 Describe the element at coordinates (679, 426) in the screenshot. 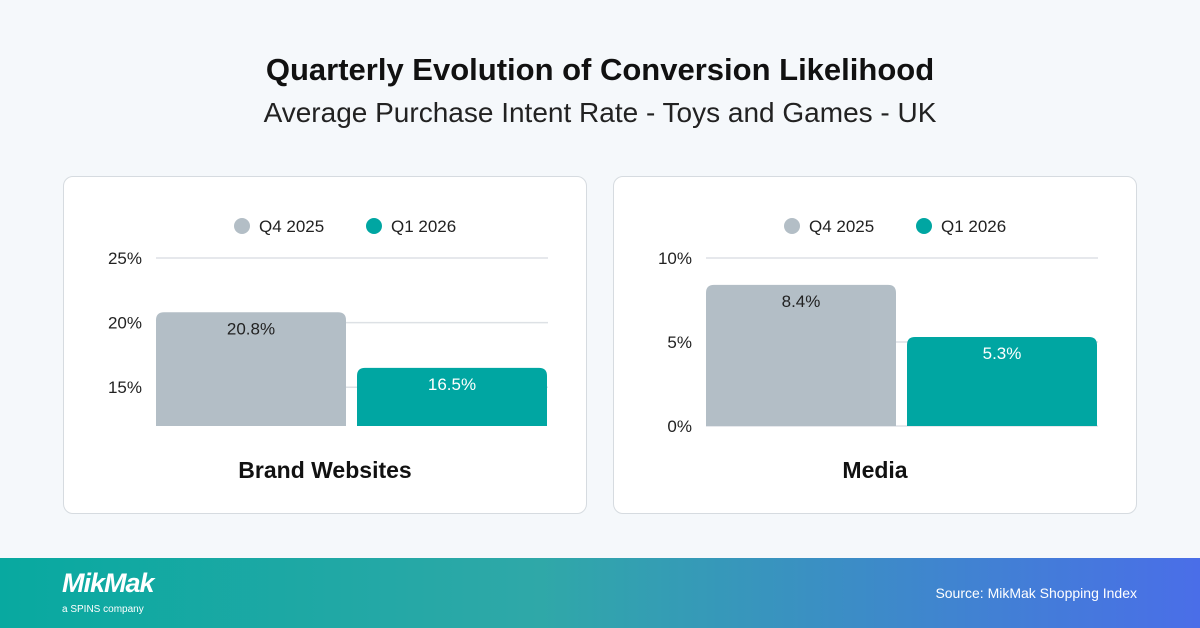

I see `y-tick-label: 0%` at that location.